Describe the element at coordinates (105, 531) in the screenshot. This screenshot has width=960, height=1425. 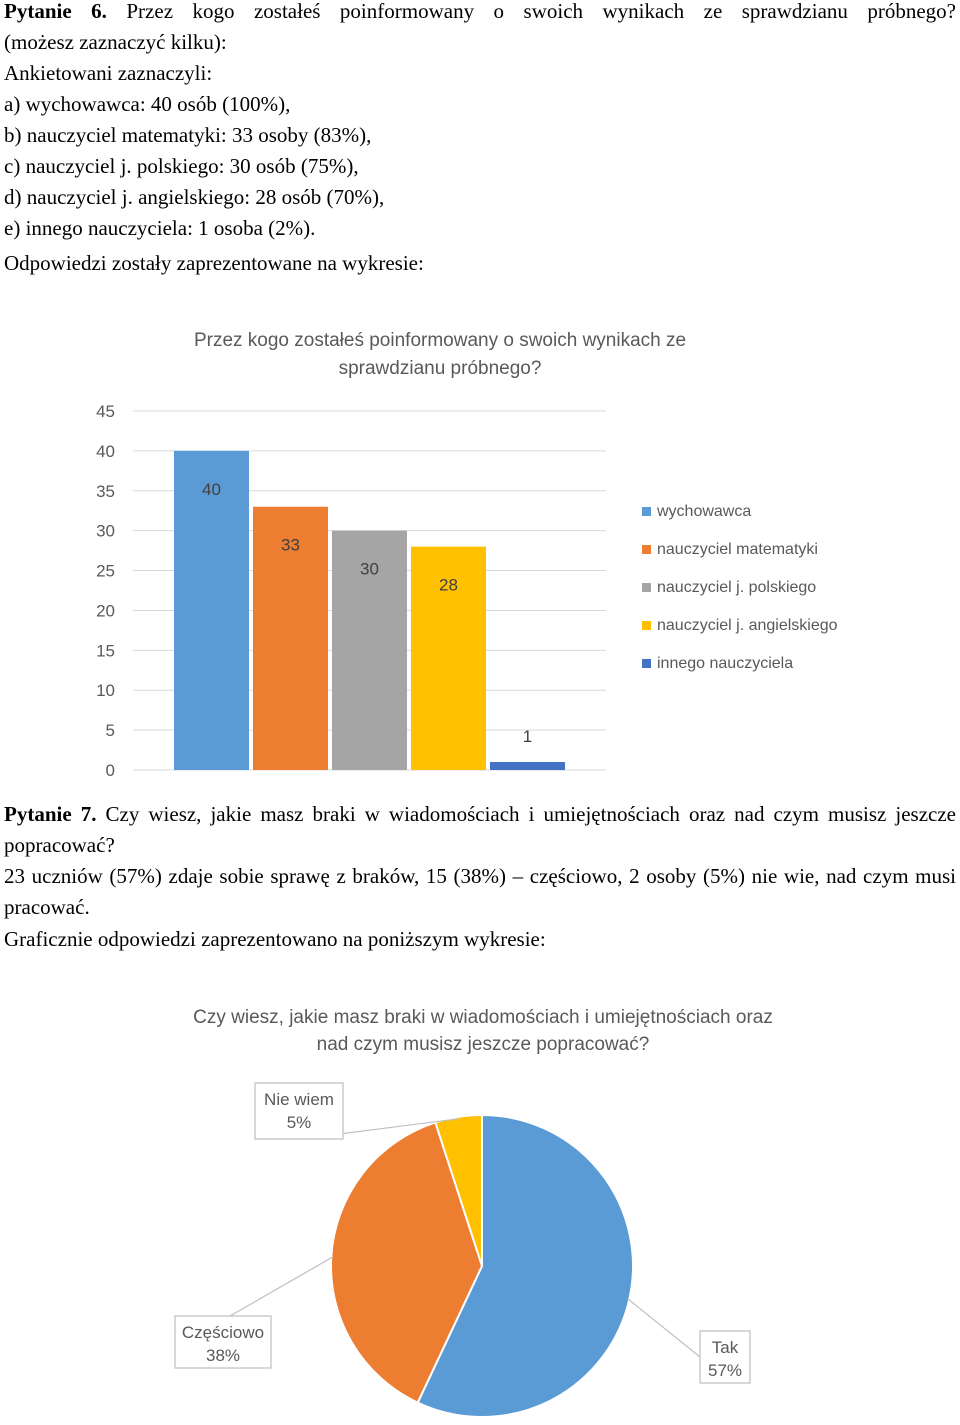
I see `bar-ytick-label: 30` at that location.